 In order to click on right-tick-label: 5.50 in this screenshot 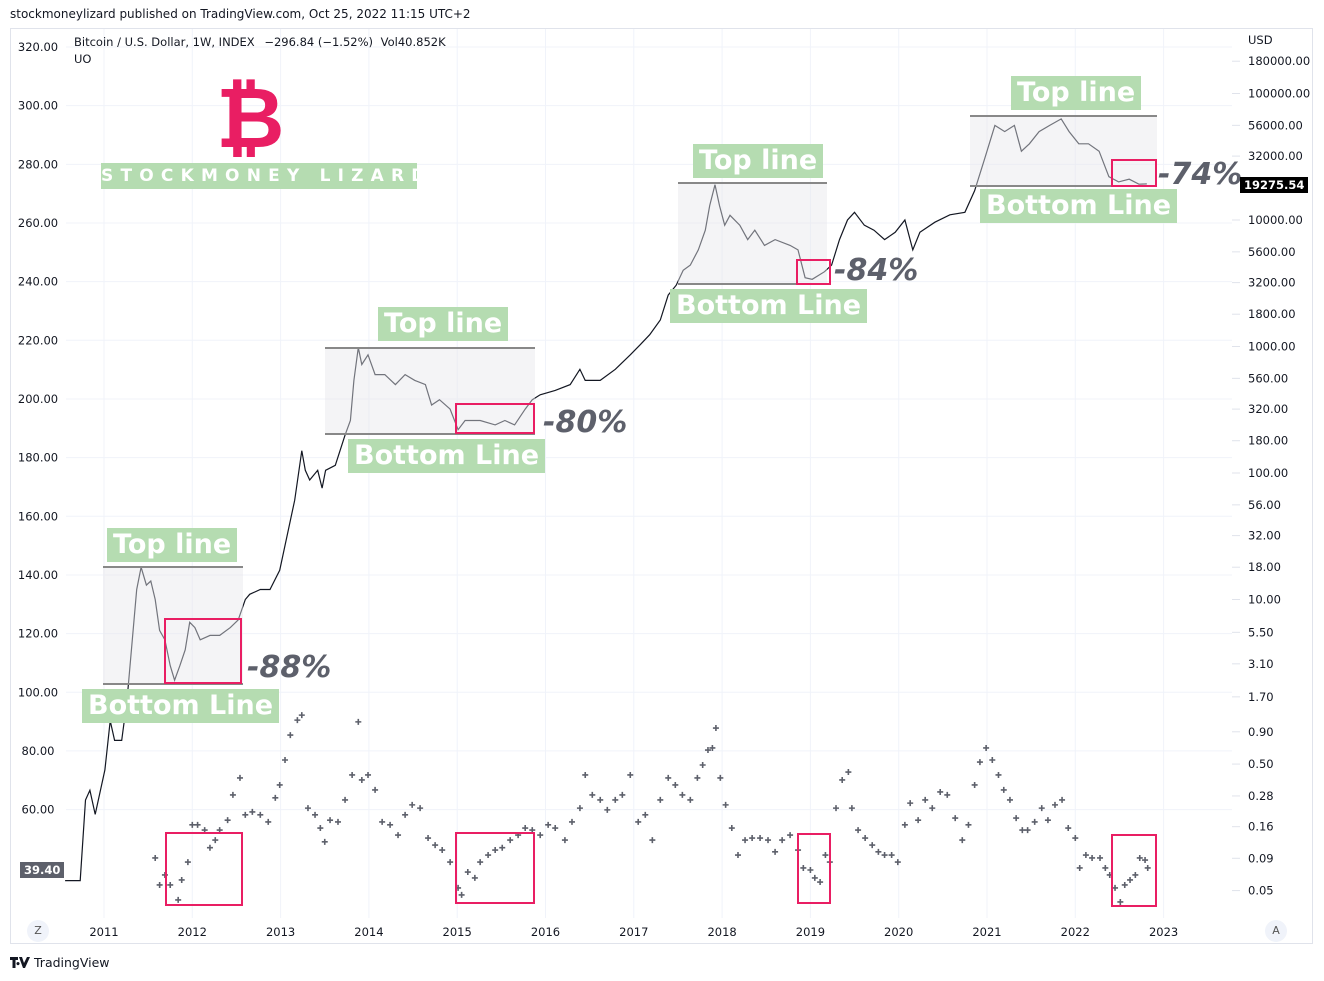, I will do `click(1261, 632)`.